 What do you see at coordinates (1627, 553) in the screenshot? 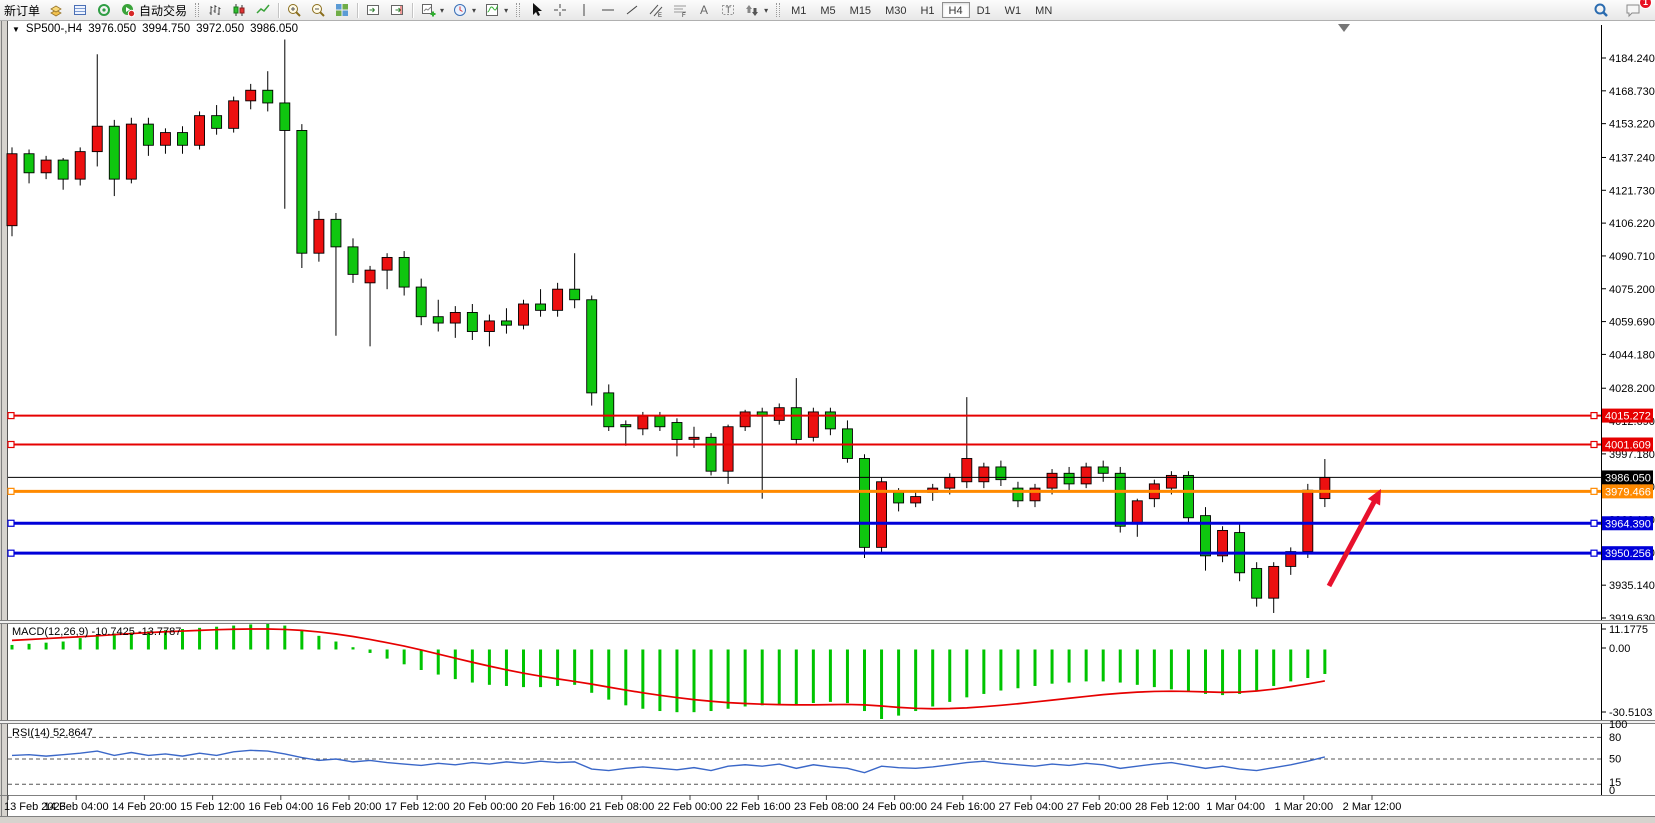
I see `line-price-badge: 3950.256` at bounding box center [1627, 553].